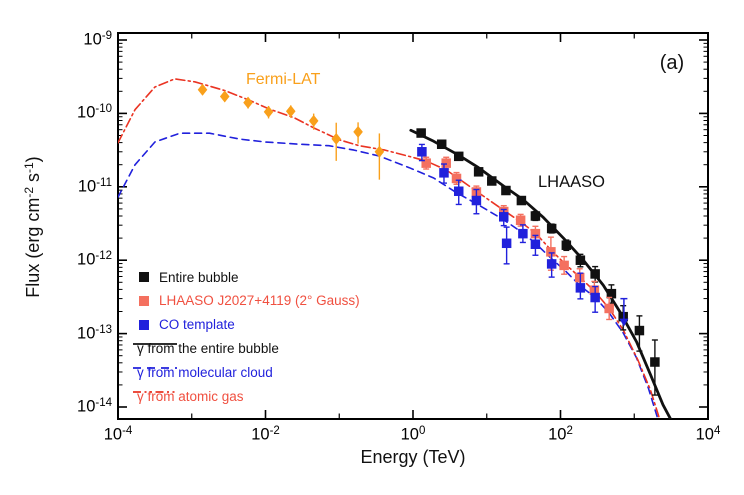 The image size is (744, 495). What do you see at coordinates (265, 434) in the screenshot?
I see `x-axis-tick-label: 10⁻²` at bounding box center [265, 434].